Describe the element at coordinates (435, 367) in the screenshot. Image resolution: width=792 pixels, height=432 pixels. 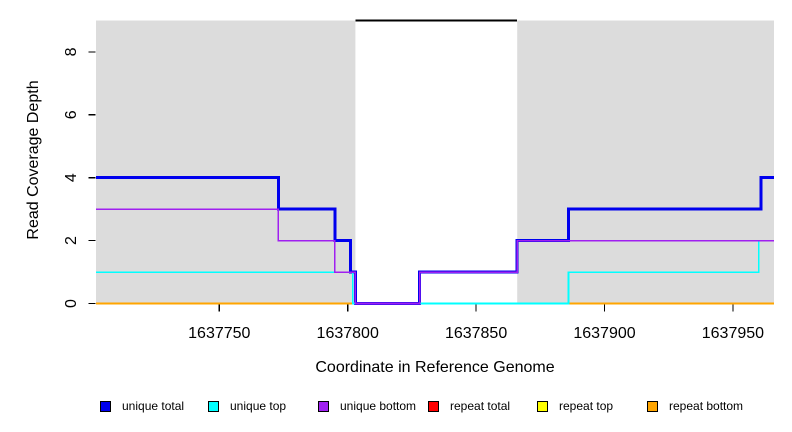
I see `x-axis-title: Coordinate in Reference Genome` at that location.